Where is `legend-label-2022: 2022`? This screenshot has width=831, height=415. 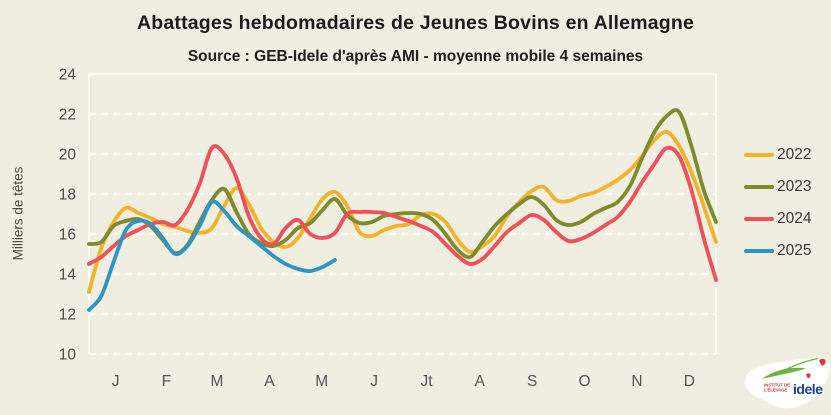
legend-label-2022: 2022 is located at coordinates (794, 154).